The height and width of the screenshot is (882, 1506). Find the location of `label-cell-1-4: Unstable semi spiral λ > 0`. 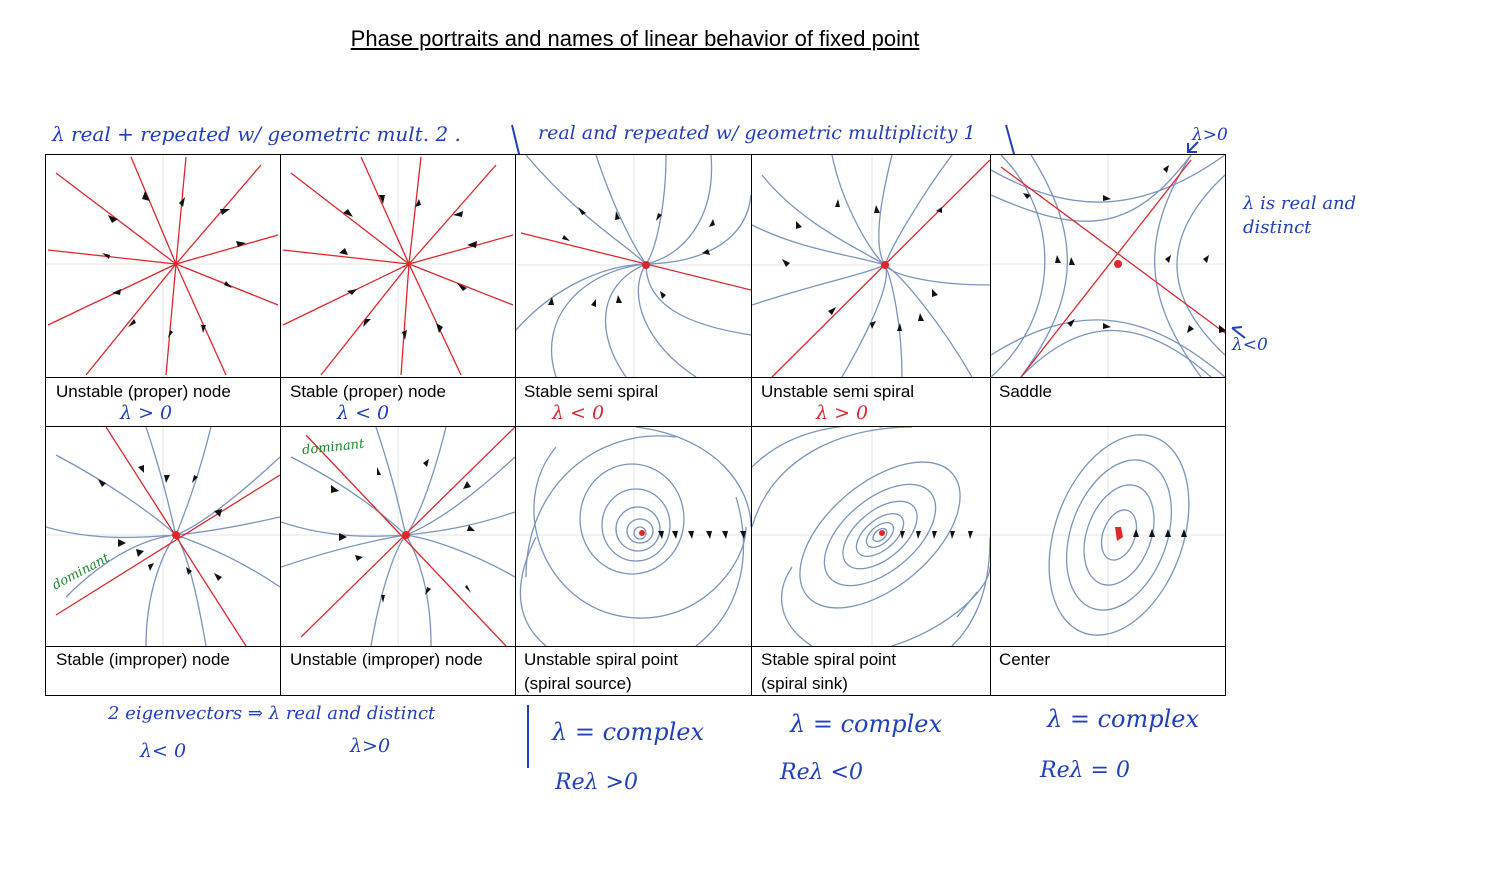

label-cell-1-4: Unstable semi spiral λ > 0 is located at coordinates (871, 402).